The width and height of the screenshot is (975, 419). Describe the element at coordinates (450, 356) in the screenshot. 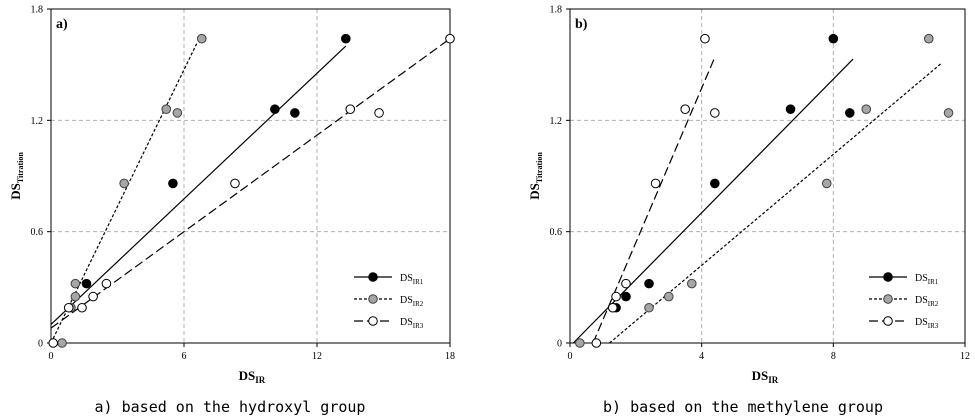

I see `x-tick-label: 18` at that location.